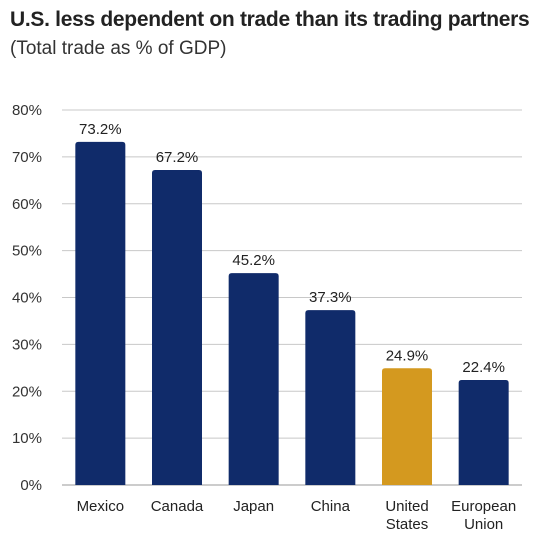 This screenshot has height=535, width=560. Describe the element at coordinates (406, 506) in the screenshot. I see `category-label-4-0: United` at that location.